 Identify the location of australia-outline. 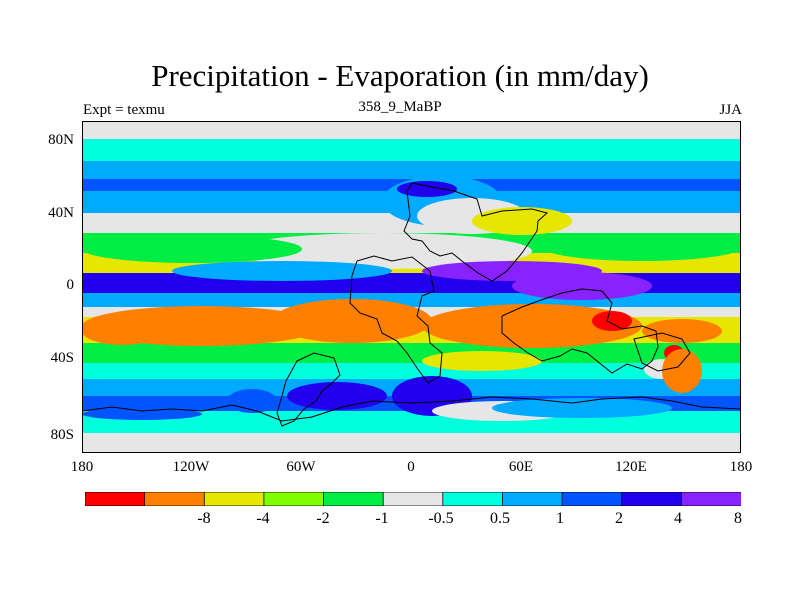
(662, 352).